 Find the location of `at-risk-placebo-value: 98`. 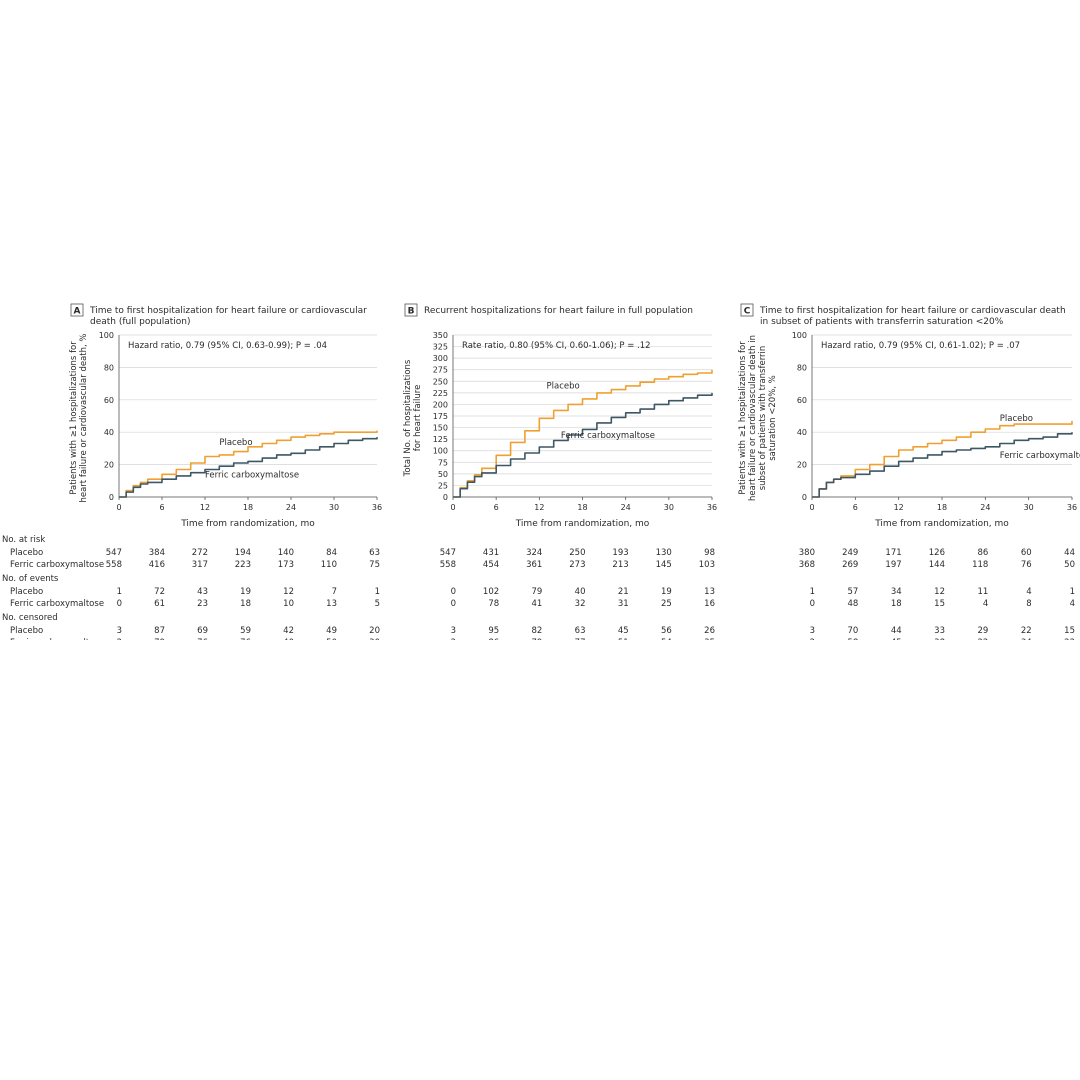

at-risk-placebo-value: 98 is located at coordinates (709, 553).